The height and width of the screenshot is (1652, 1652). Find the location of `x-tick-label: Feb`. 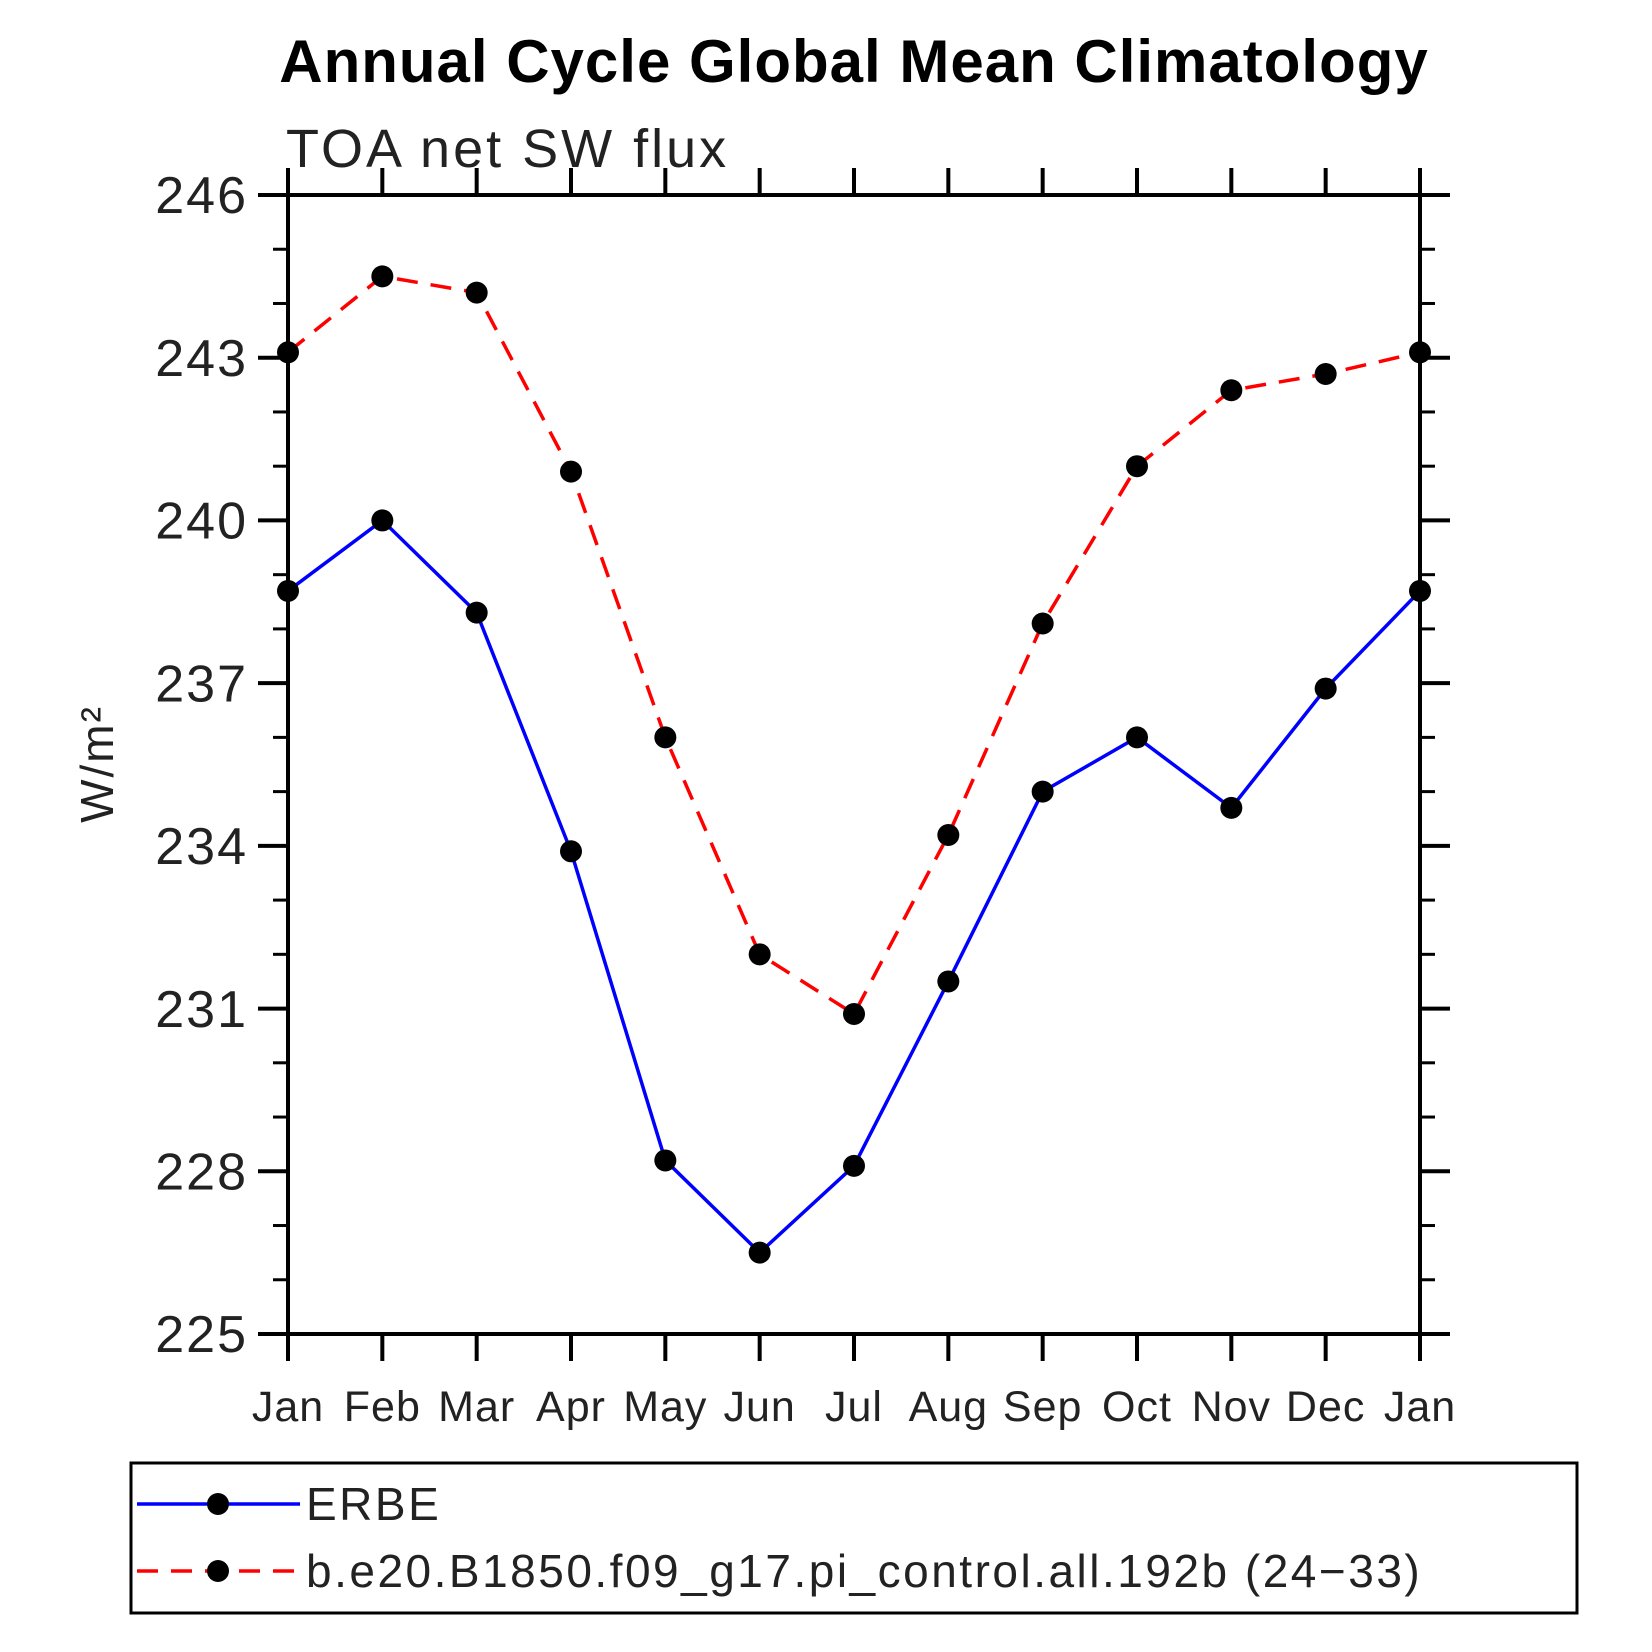

x-tick-label: Feb is located at coordinates (382, 1407).